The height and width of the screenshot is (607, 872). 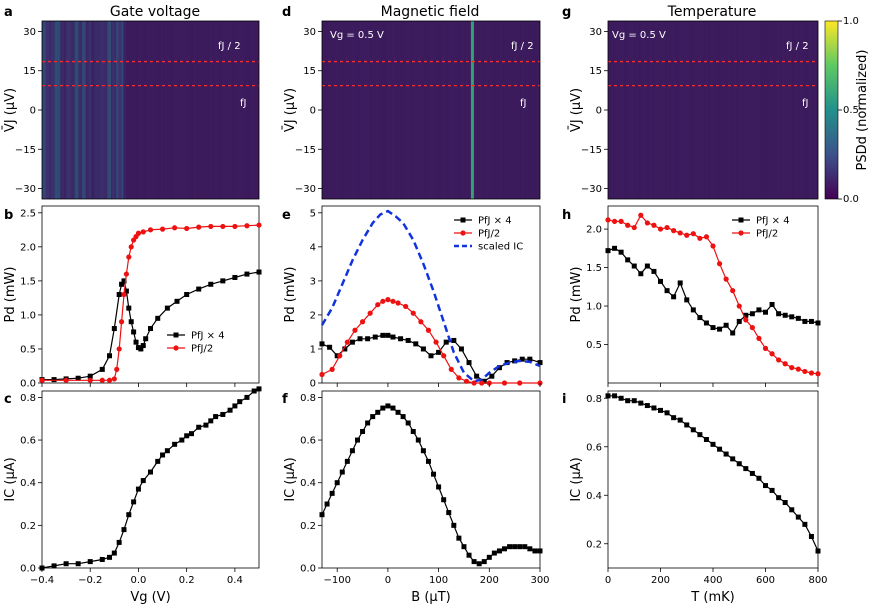 What do you see at coordinates (28, 483) in the screenshot?
I see `y-tick-label: 0.4` at bounding box center [28, 483].